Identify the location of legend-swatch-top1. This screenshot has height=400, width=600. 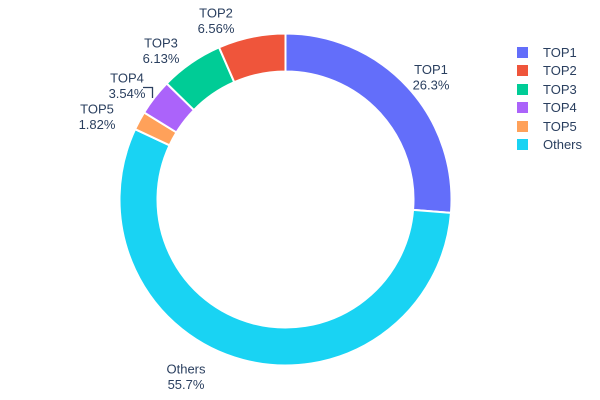
(522, 52).